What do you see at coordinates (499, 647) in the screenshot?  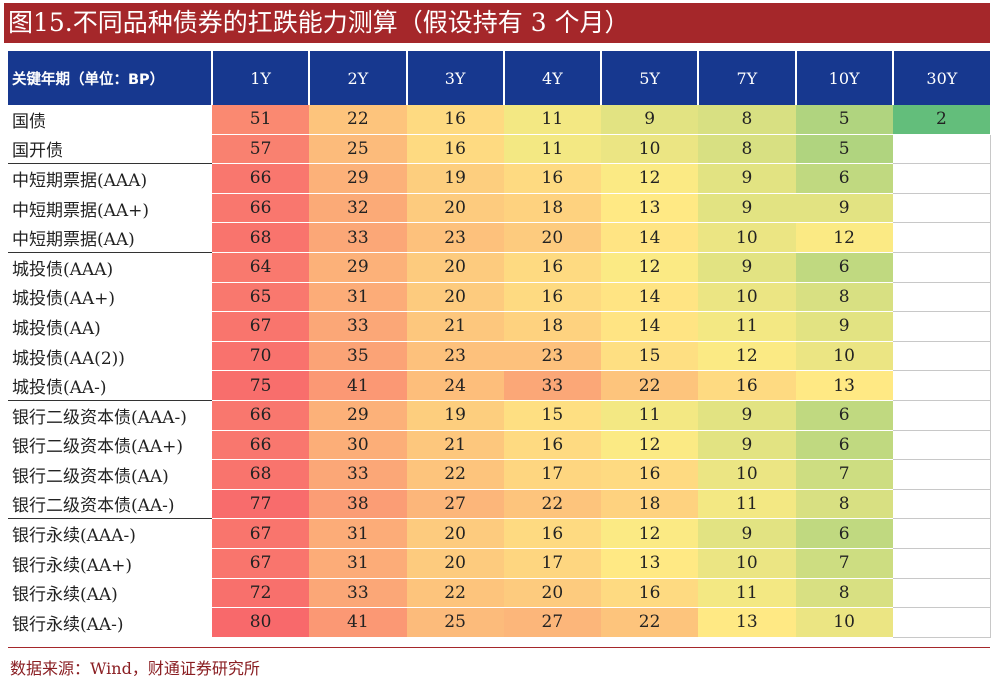 I see `source-divider` at bounding box center [499, 647].